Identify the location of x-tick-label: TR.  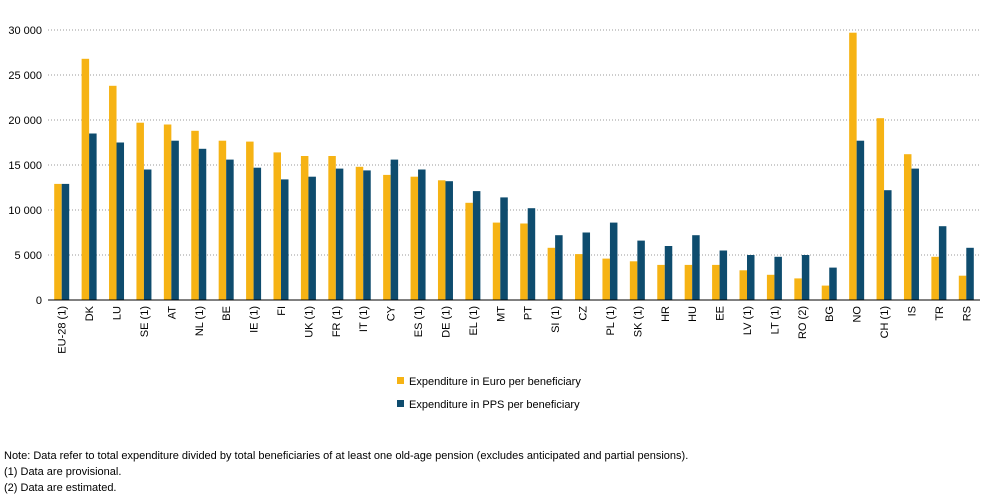
(940, 313).